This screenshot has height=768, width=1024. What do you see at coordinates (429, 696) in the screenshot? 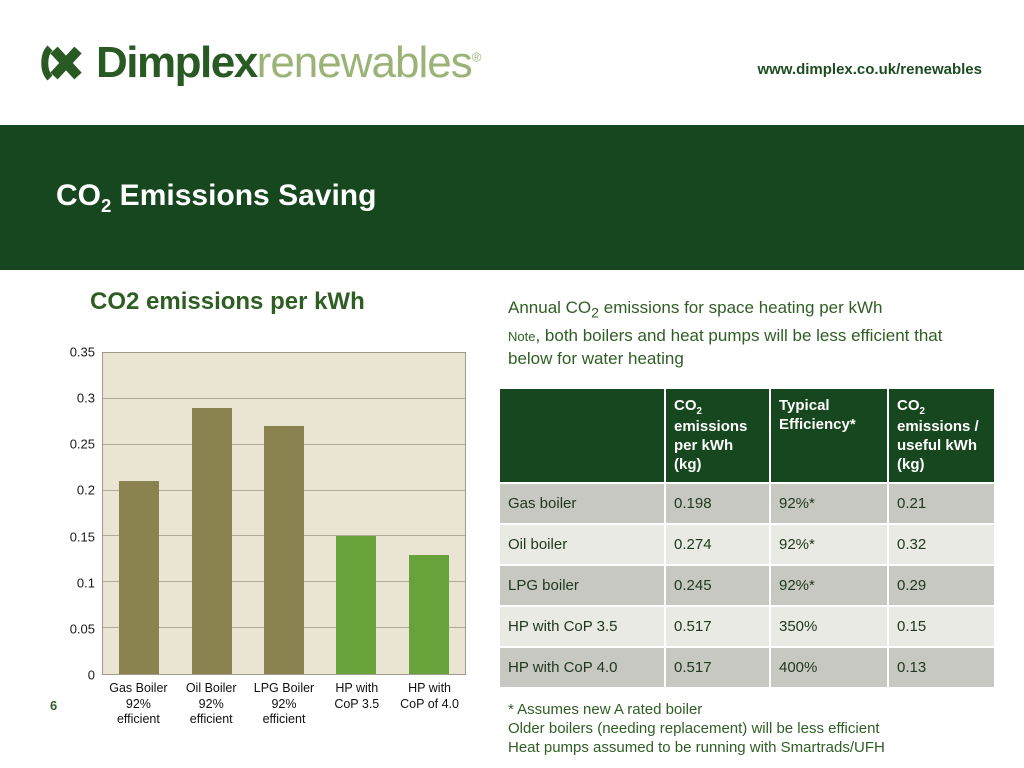
I see `x-category-label: HP with CoP of 4.0` at bounding box center [429, 696].